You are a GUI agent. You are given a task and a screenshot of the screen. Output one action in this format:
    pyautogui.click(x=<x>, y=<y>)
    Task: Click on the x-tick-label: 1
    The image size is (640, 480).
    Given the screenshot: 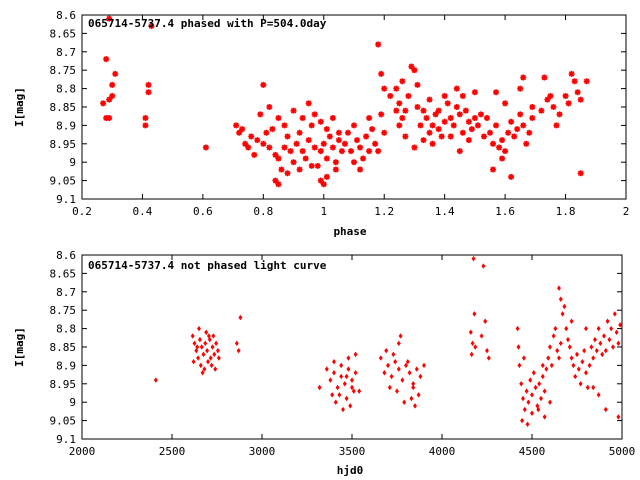 What is the action you would take?
    pyautogui.click(x=323, y=211)
    